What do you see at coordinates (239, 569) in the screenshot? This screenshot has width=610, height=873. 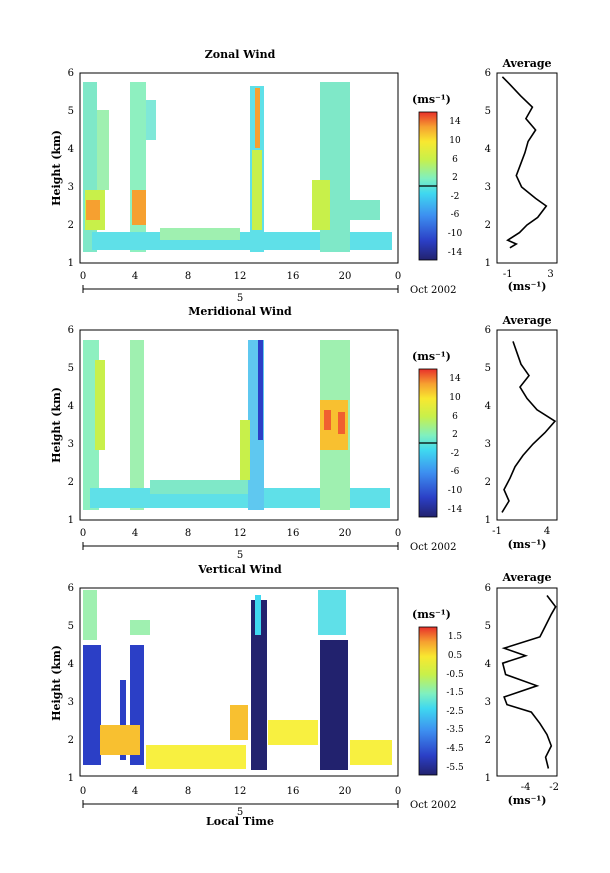 I see `panel-title: Vertical Wind` at bounding box center [239, 569].